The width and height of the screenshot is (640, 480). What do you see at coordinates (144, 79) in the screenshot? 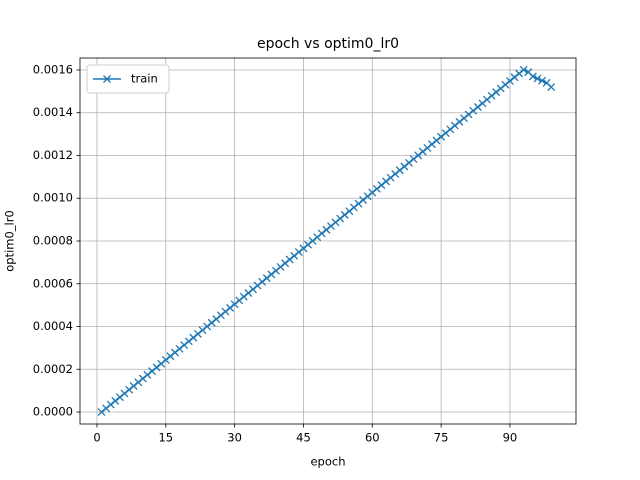
I see `legend-label: train` at bounding box center [144, 79].